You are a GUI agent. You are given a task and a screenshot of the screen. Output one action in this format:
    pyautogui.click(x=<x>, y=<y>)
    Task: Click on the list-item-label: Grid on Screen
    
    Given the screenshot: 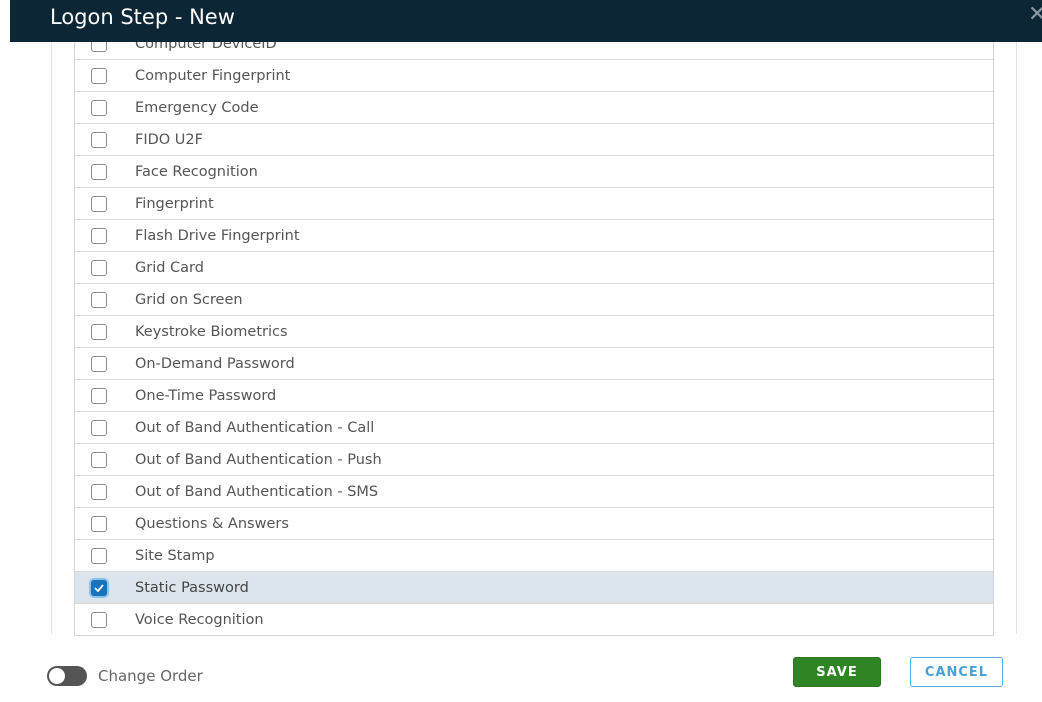 What is the action you would take?
    pyautogui.click(x=189, y=299)
    